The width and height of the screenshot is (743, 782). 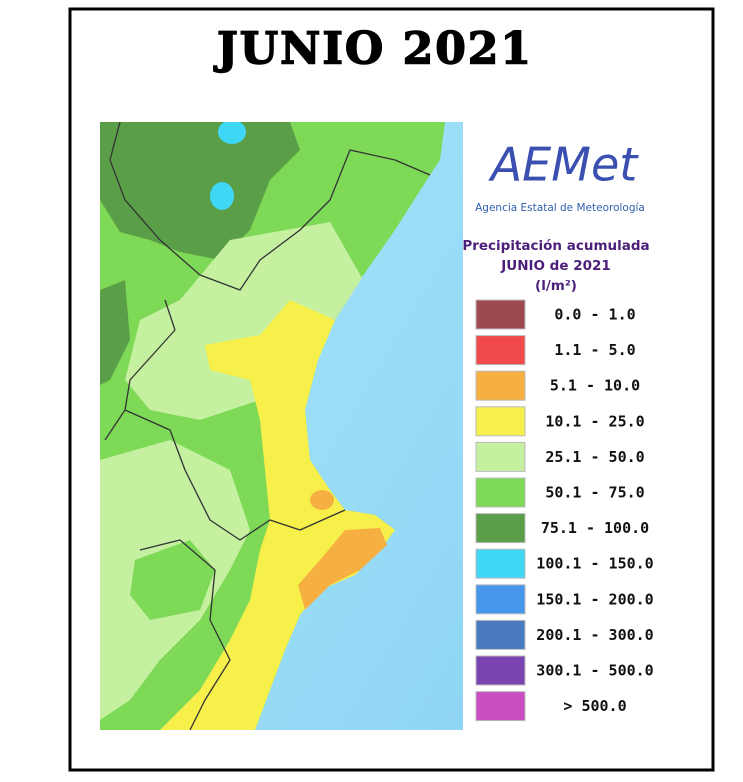 I want to click on legend-label: 300.1 - 500.0, so click(x=594, y=671).